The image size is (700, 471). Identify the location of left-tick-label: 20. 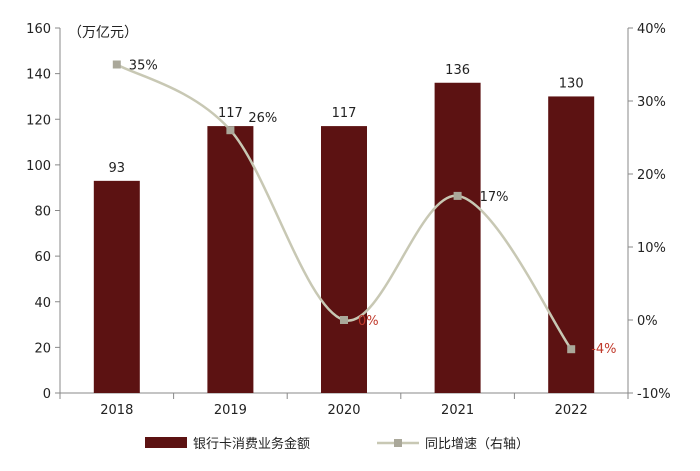
(42, 348).